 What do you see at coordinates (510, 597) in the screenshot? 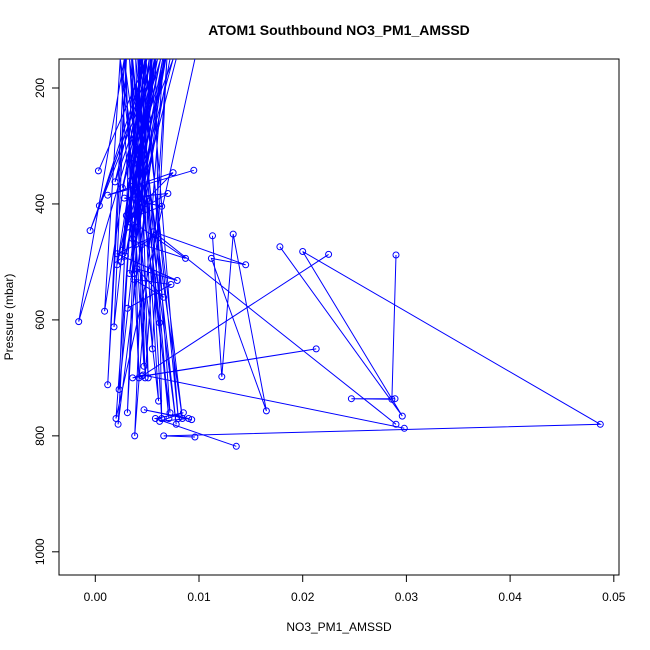
I see `x-tick-label: 0.04` at bounding box center [510, 597].